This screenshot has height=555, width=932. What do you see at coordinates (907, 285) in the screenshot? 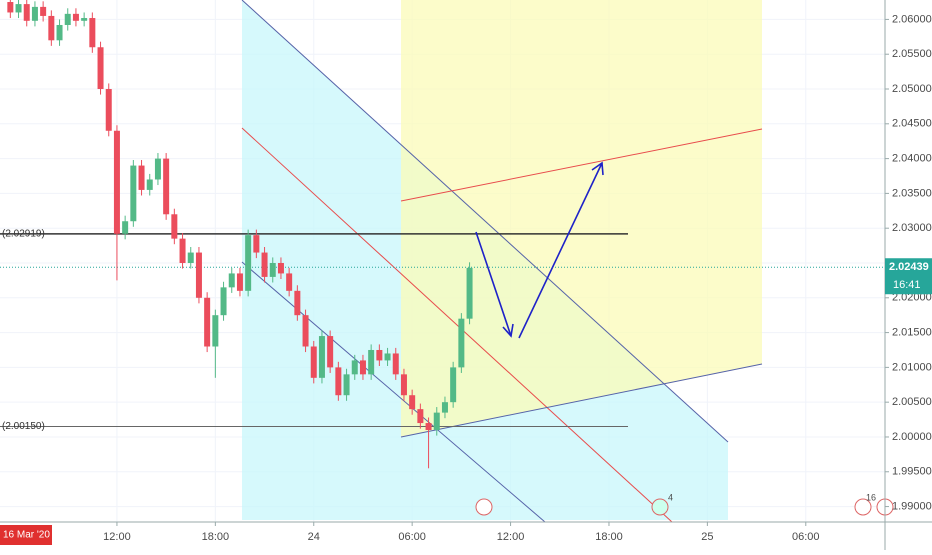
I see `countdown: 16:41` at bounding box center [907, 285].